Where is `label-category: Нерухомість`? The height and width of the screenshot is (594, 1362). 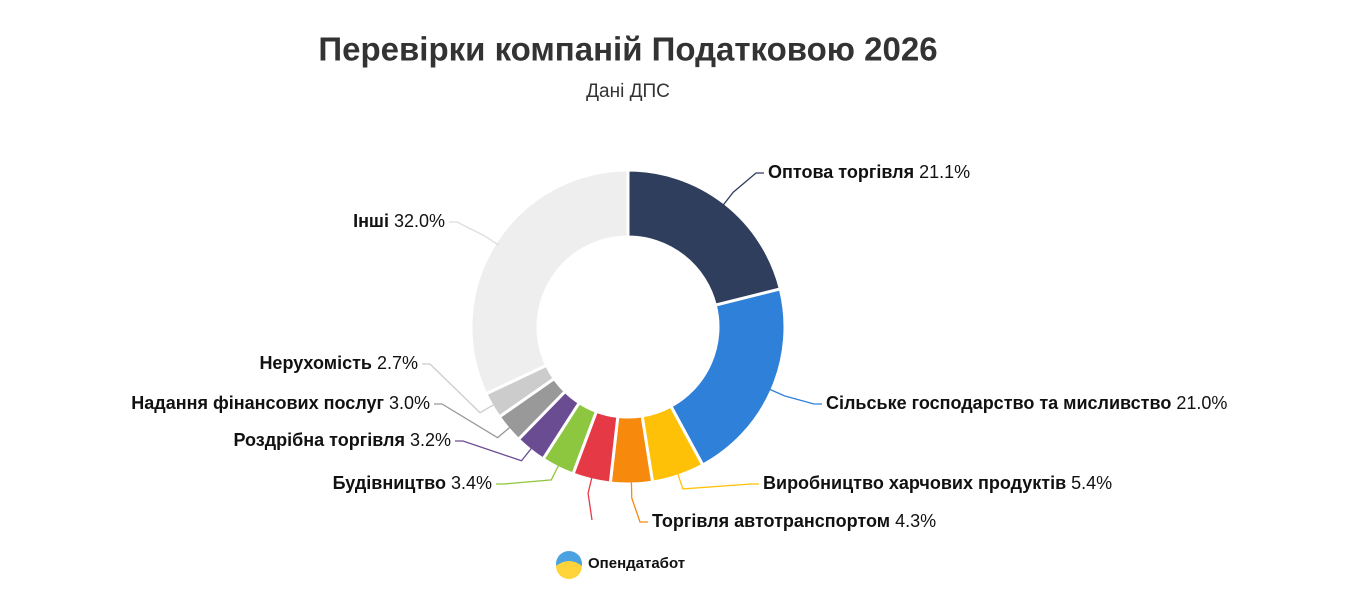 label-category: Нерухомість is located at coordinates (315, 363).